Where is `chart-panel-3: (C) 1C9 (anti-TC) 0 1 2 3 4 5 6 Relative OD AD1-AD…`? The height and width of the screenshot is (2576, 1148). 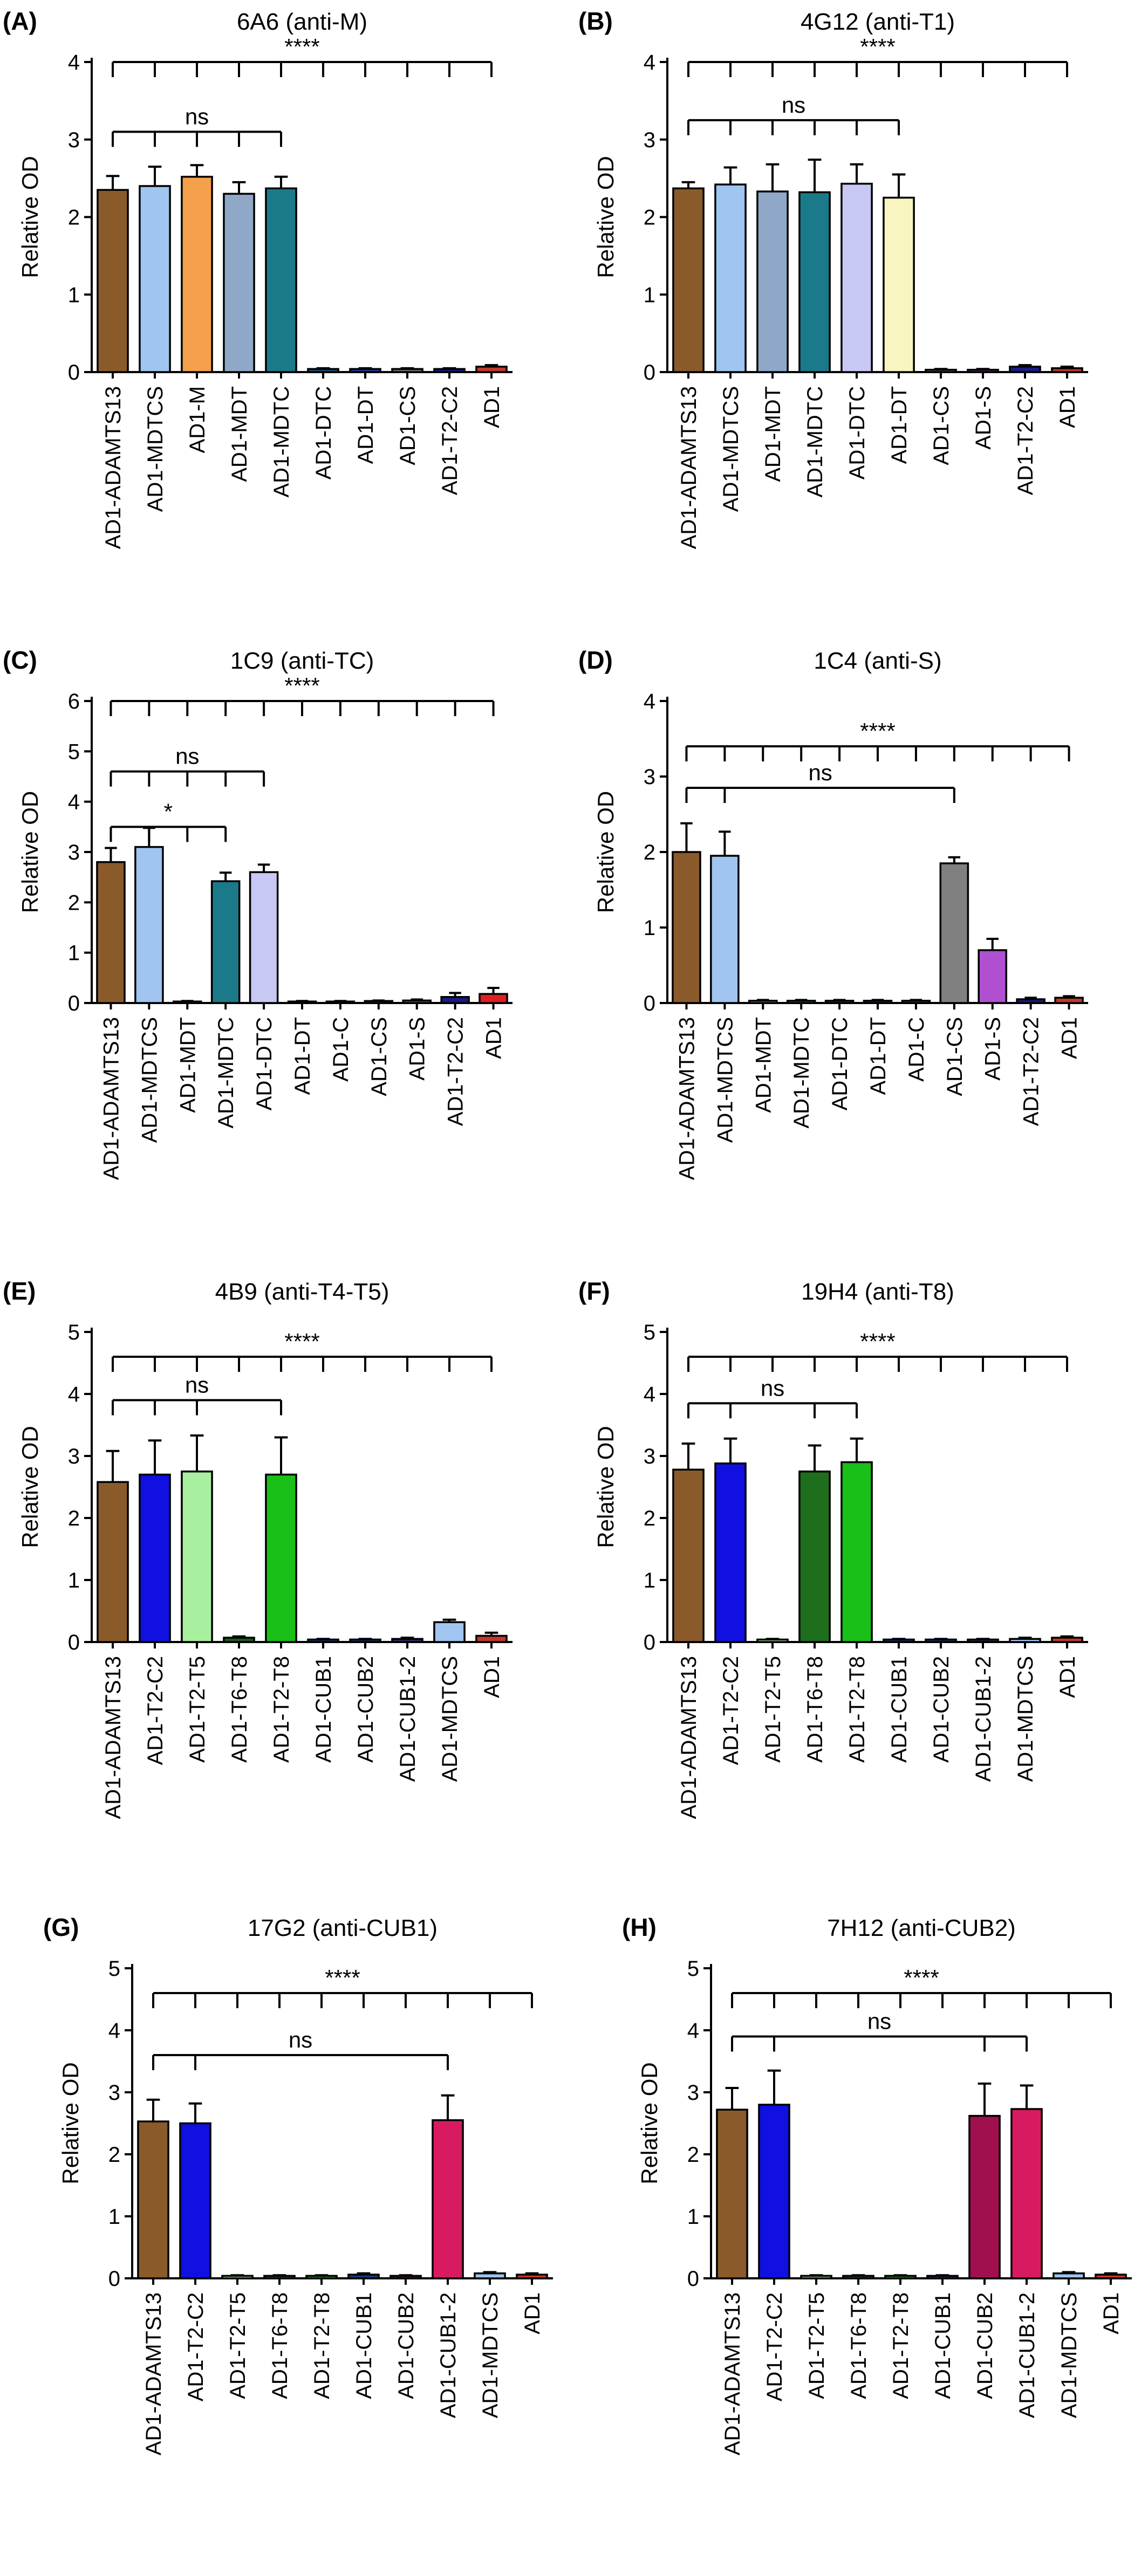 chart-panel-3: (C) 1C9 (anti-TC) 0 1 2 3 4 5 6 Relative OD AD1-AD… is located at coordinates (257, 913).